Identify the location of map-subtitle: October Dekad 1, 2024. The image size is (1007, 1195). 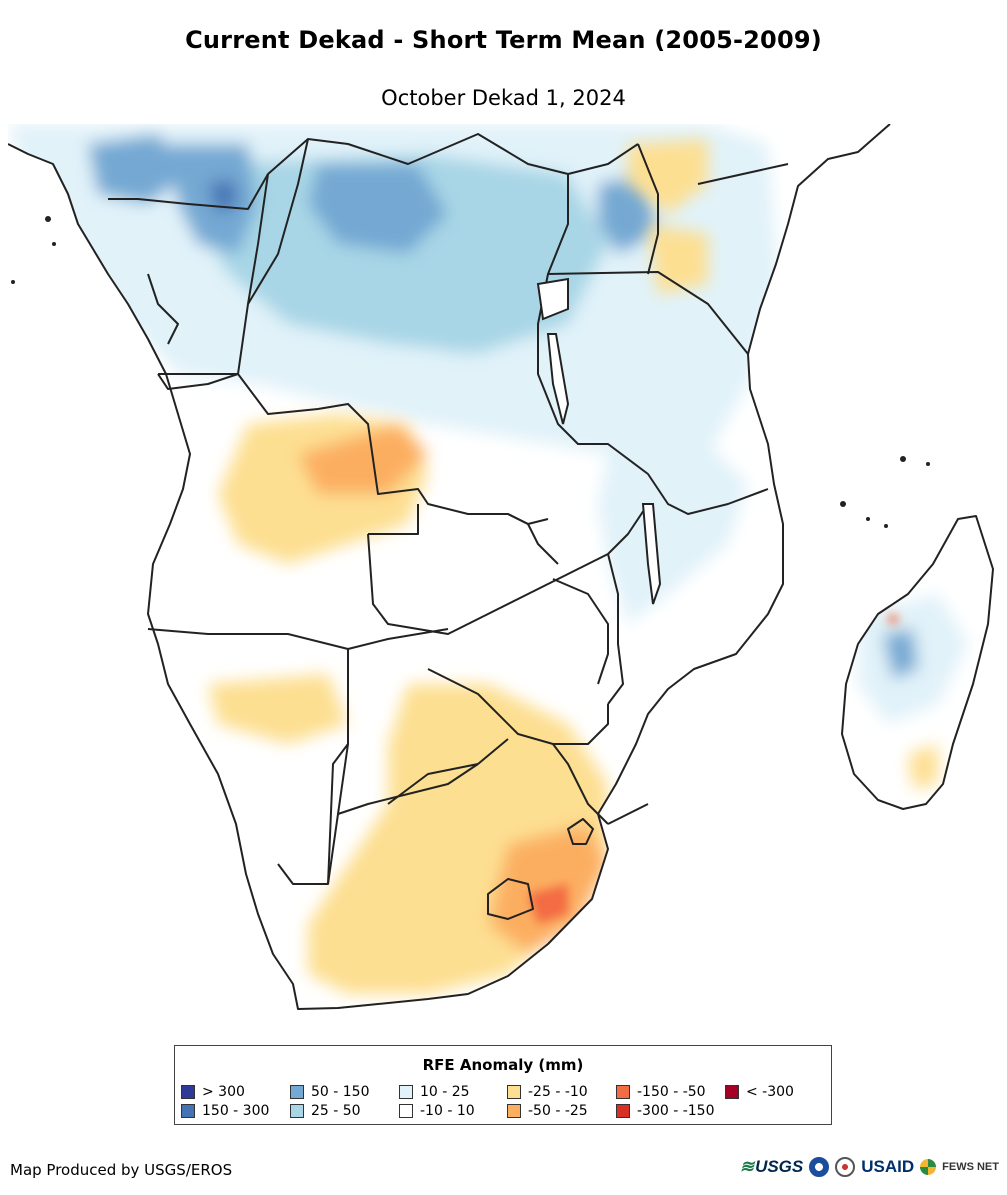
(503, 98).